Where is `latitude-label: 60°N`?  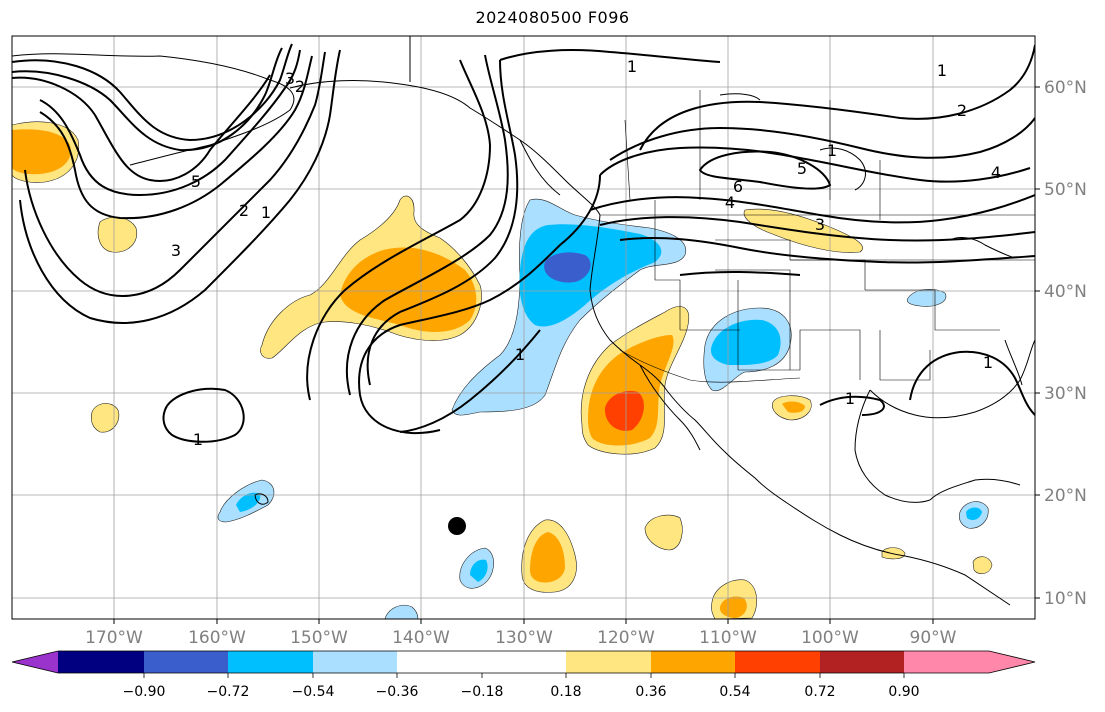
latitude-label: 60°N is located at coordinates (1065, 88).